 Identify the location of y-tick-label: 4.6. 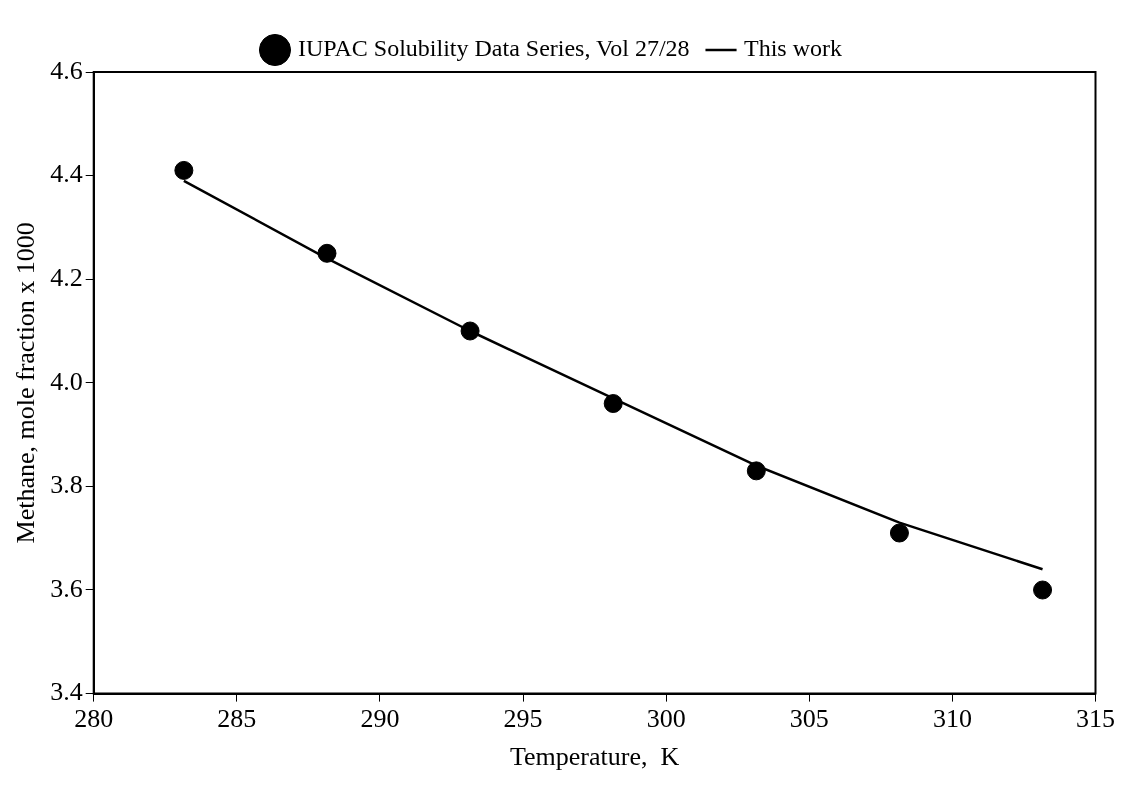
(66, 70).